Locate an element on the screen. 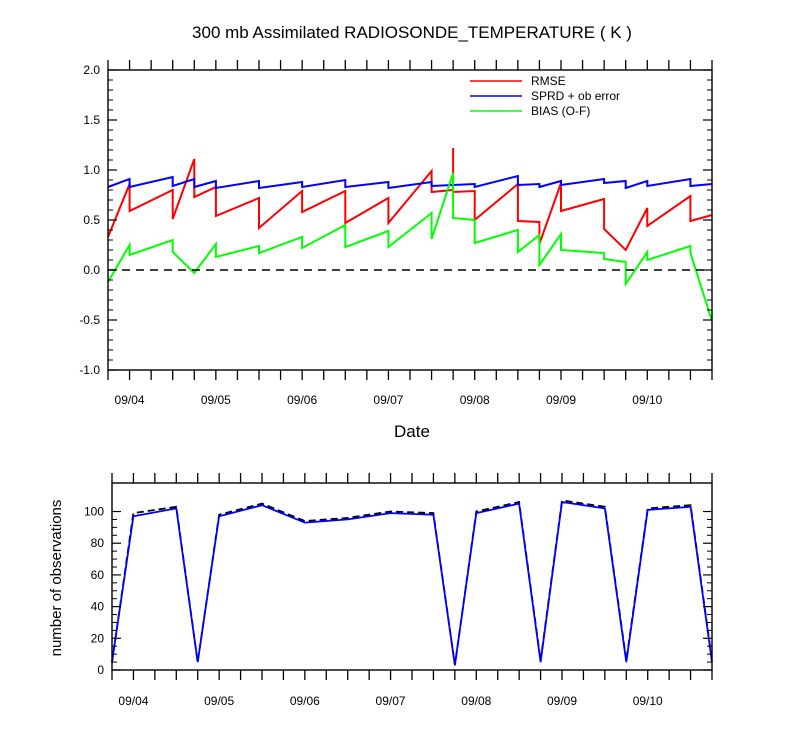 Image resolution: width=800 pixels, height=750 pixels. y-tick-label: 1.5 is located at coordinates (91, 120).